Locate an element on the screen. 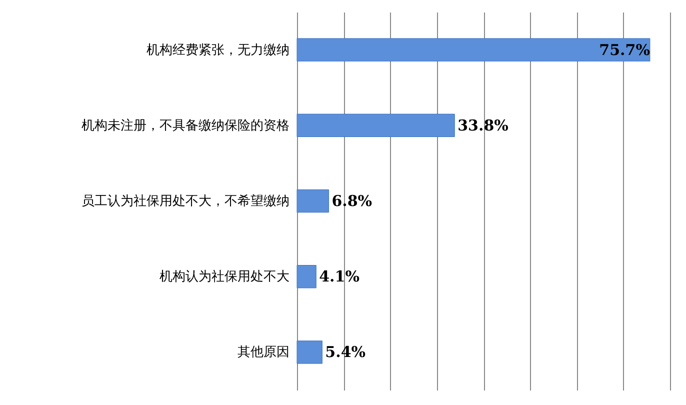 The height and width of the screenshot is (405, 686). y-tick-label: 机构认为社保用处不大 is located at coordinates (225, 277).